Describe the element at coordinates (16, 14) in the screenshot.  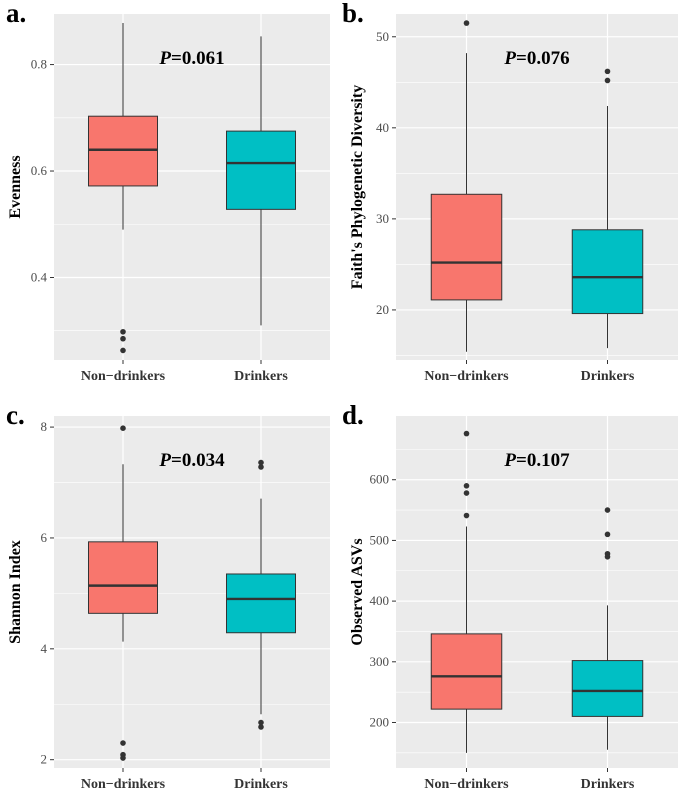
I see `panel-letter-a: a.` at that location.